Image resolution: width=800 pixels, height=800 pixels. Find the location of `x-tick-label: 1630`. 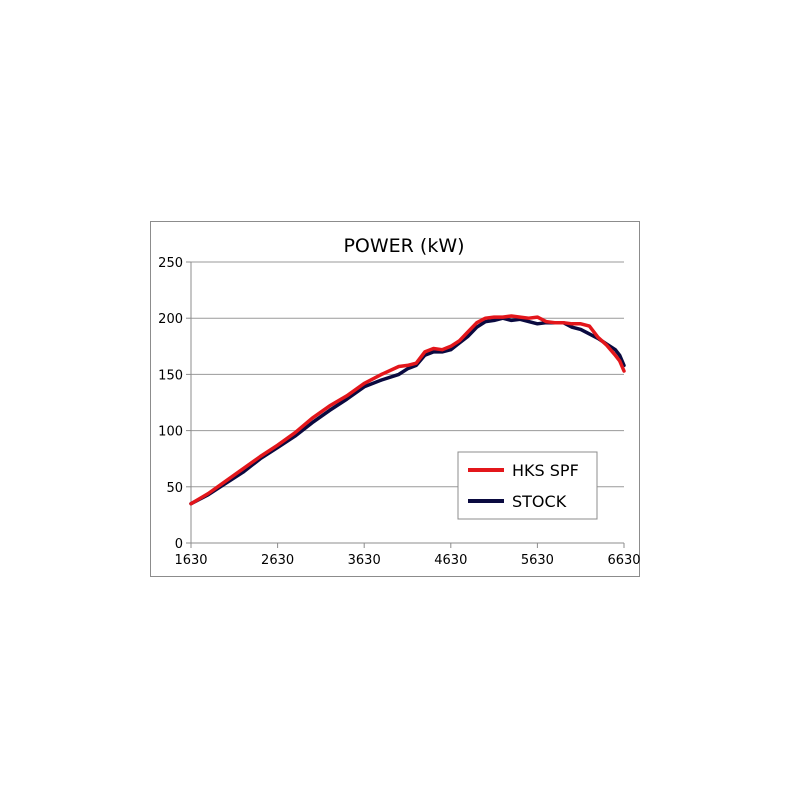

x-tick-label: 1630 is located at coordinates (190, 560).